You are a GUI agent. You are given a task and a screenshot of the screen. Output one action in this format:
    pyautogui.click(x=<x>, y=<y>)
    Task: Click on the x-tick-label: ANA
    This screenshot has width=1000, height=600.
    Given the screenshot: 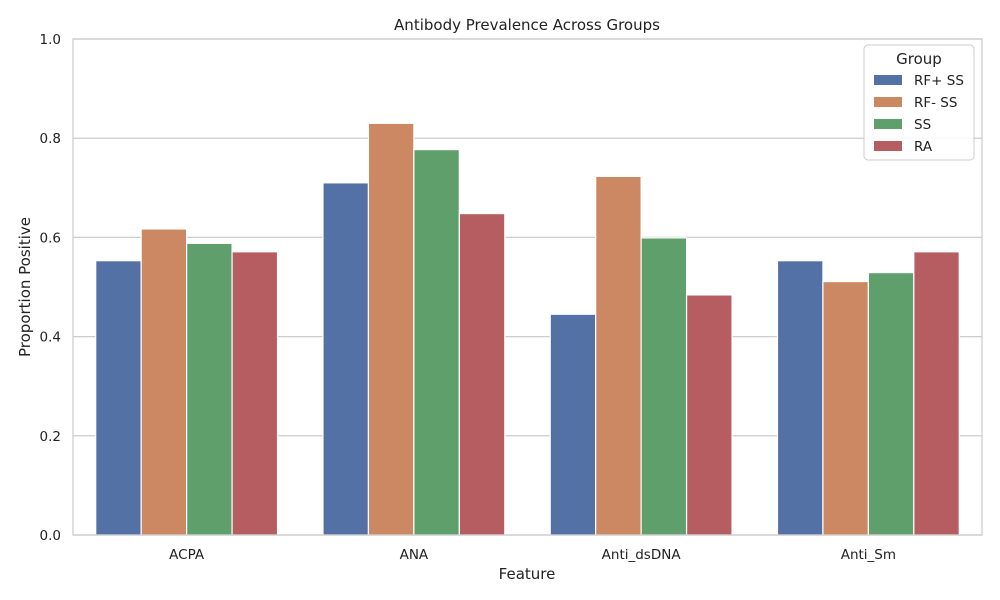 What is the action you would take?
    pyautogui.click(x=414, y=555)
    